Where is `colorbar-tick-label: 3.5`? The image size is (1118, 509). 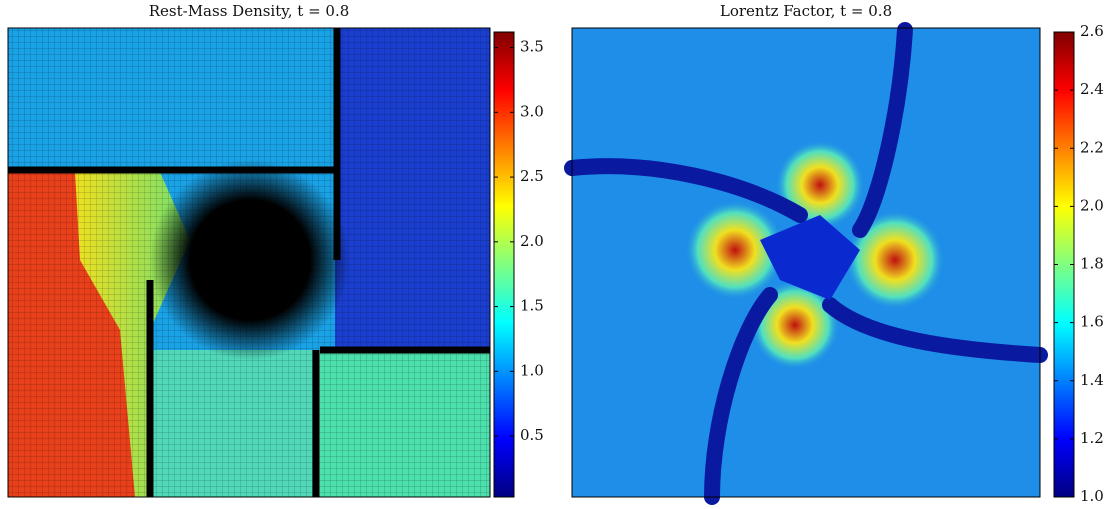
colorbar-tick-label: 3.5 is located at coordinates (532, 47).